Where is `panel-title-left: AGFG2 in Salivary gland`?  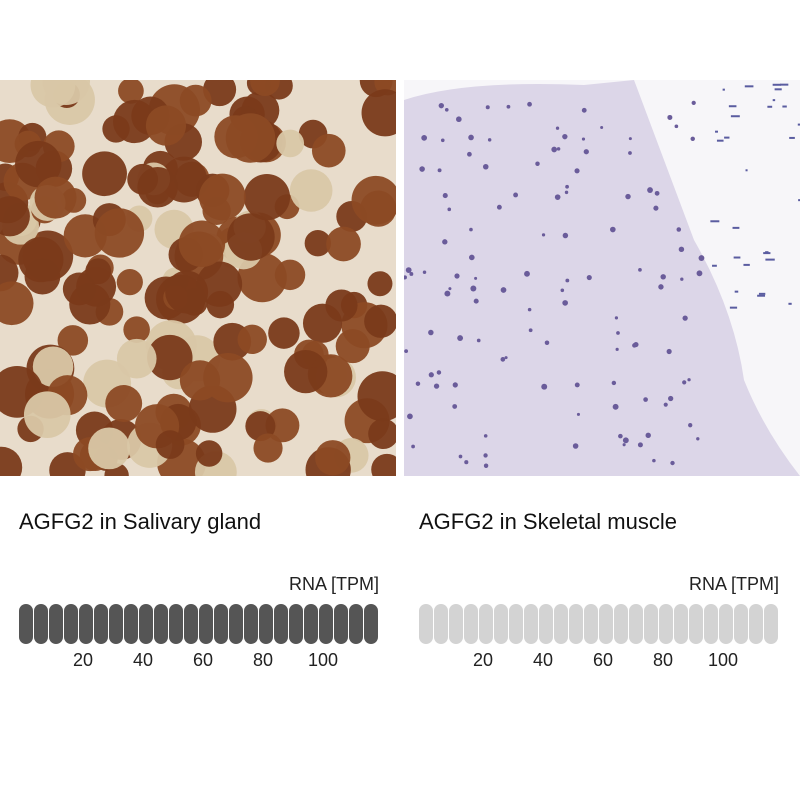 panel-title-left: AGFG2 in Salivary gland is located at coordinates (140, 521).